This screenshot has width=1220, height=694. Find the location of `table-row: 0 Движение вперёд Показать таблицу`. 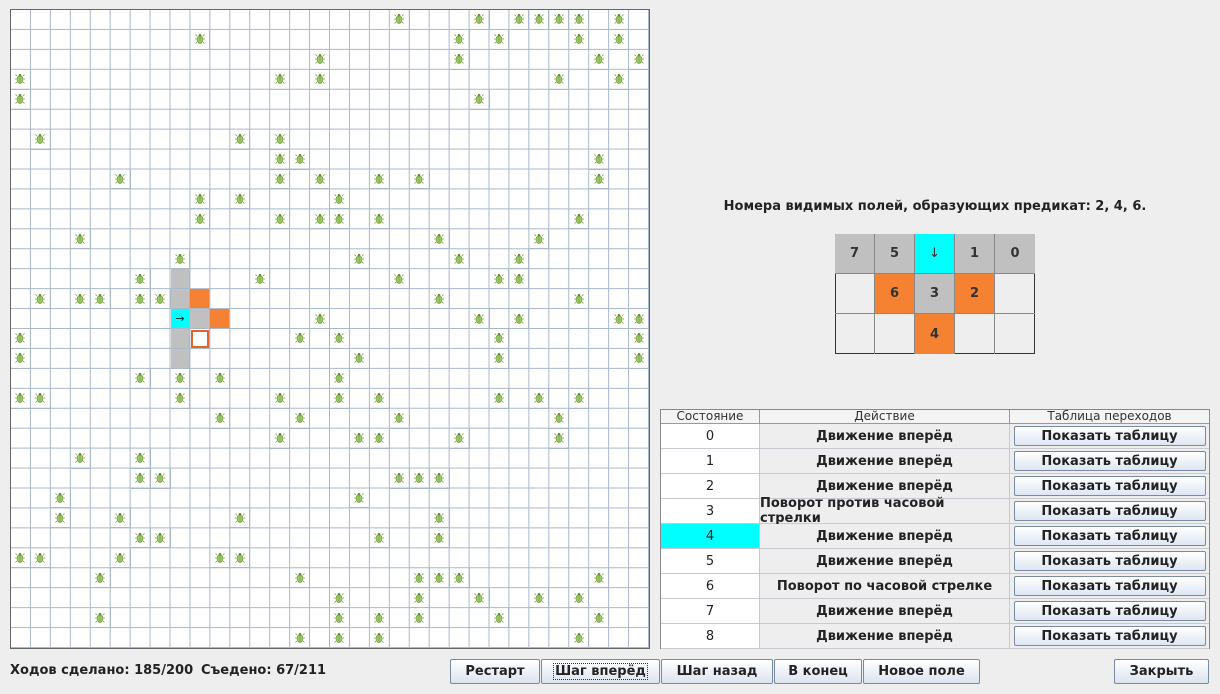

table-row: 0 Движение вперёд Показать таблицу is located at coordinates (935, 436).